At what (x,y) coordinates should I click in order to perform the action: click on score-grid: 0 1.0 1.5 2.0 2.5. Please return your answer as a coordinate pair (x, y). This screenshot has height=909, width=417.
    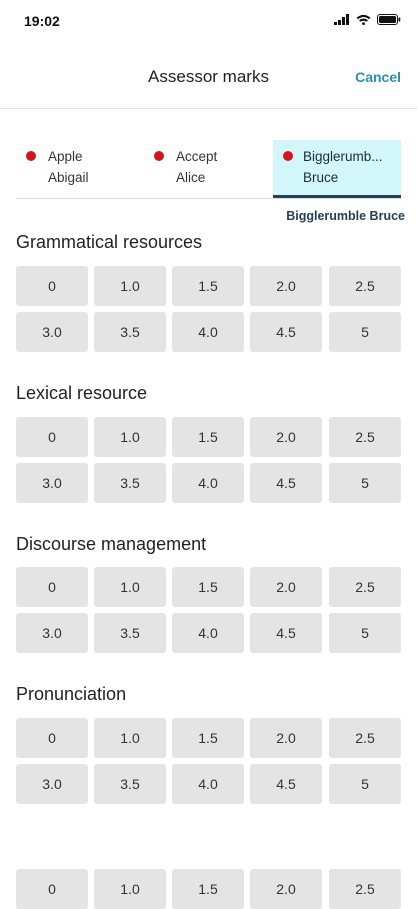
    Looking at the image, I should click on (209, 889).